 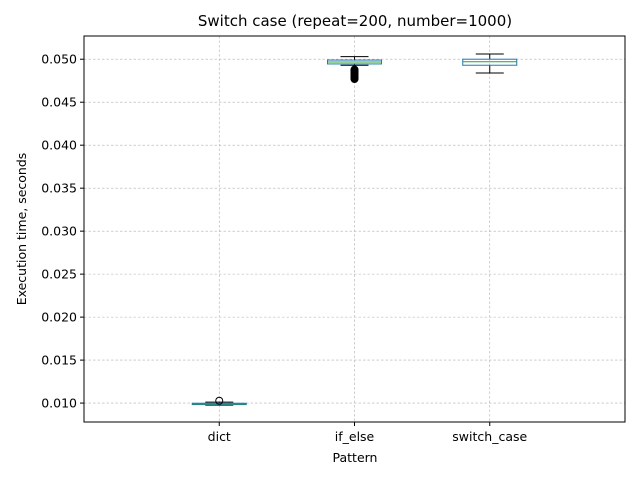 What do you see at coordinates (59, 231) in the screenshot?
I see `y-tick-label: 0.030` at bounding box center [59, 231].